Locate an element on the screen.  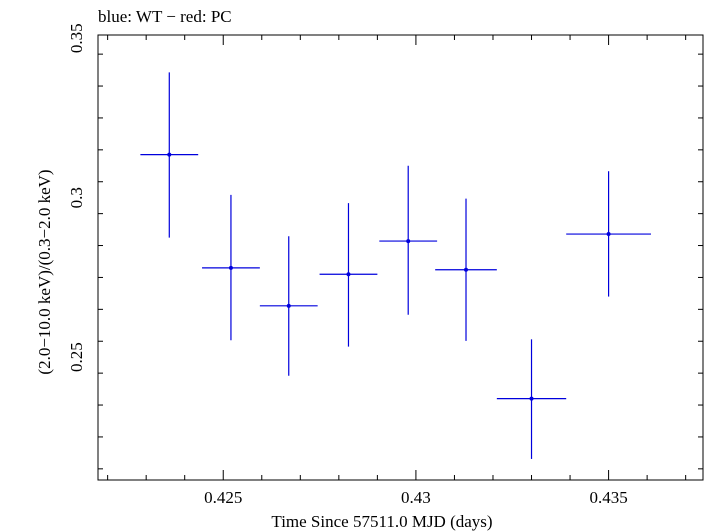
x-tick-label: 0.435 is located at coordinates (608, 497).